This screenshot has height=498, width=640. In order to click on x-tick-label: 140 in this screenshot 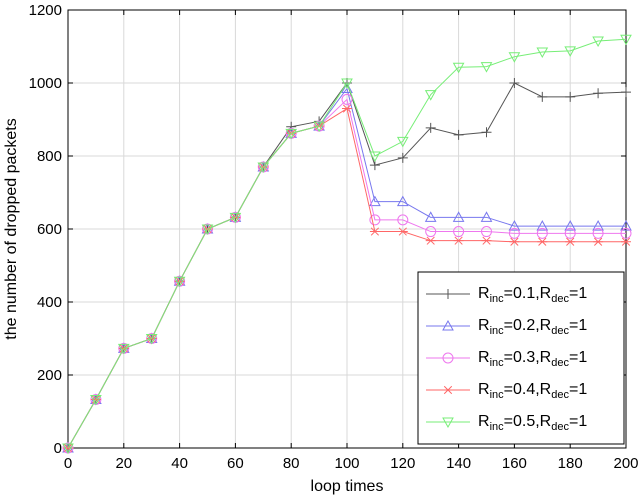, I will do `click(458, 463)`.